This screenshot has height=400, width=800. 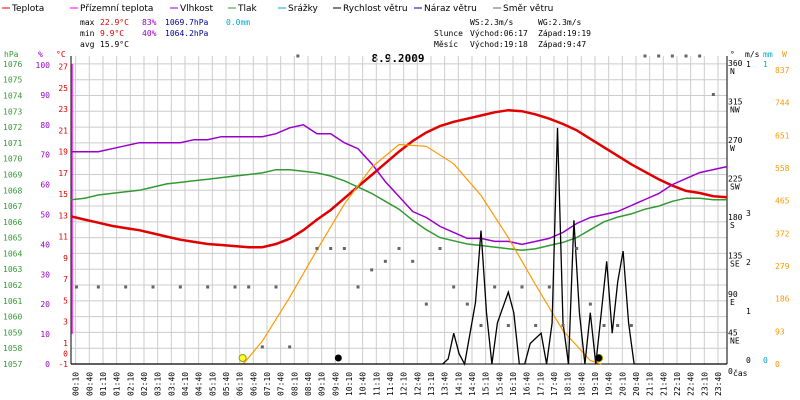 I want to click on stats-min-hum: 40%, so click(x=149, y=33).